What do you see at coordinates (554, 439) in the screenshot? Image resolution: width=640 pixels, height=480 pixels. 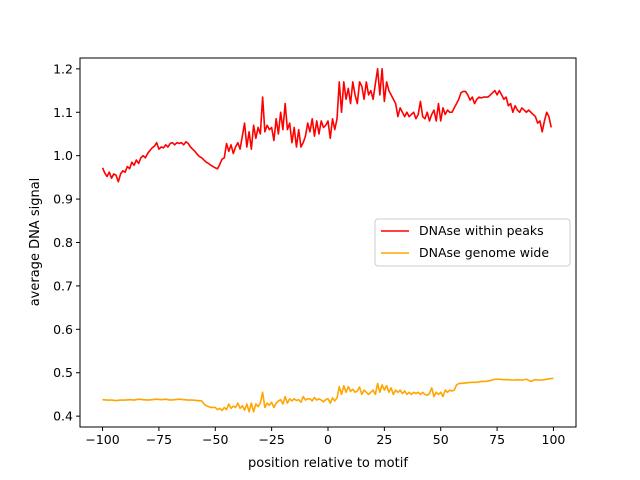 I see `x-tick-label: 100` at bounding box center [554, 439].